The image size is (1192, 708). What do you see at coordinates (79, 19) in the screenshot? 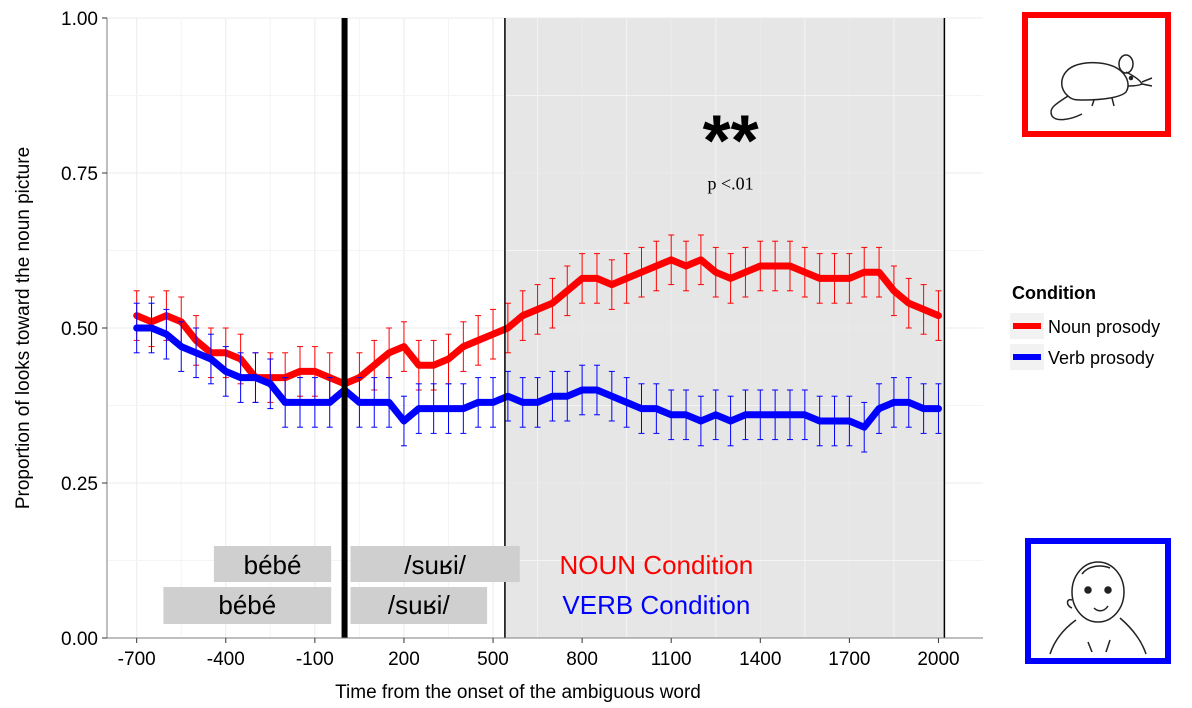
I see `y-tick-label: 1.00` at bounding box center [79, 19].